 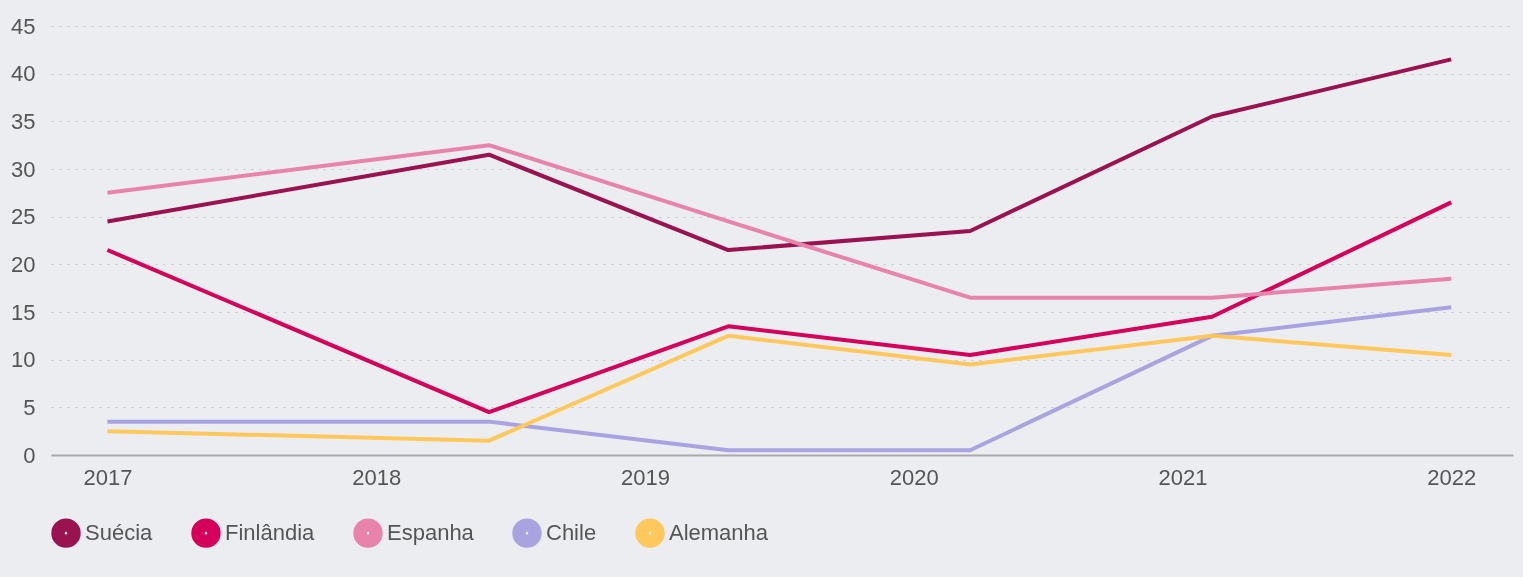 I want to click on y-tick-label: 25, so click(x=23, y=217).